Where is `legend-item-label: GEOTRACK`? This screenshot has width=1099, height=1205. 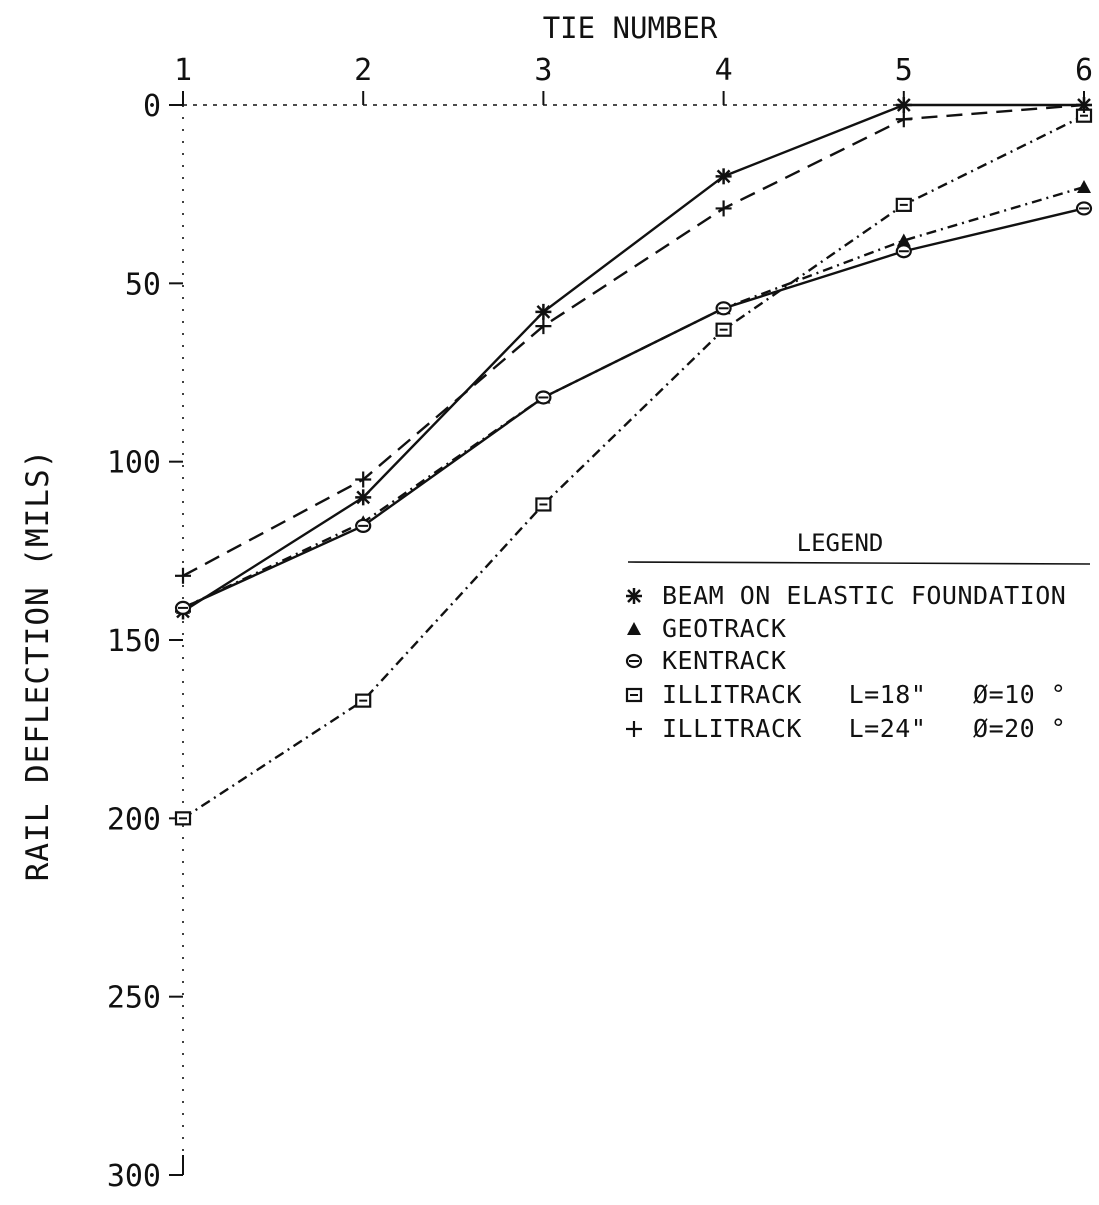
legend-item-label: GEOTRACK is located at coordinates (724, 628).